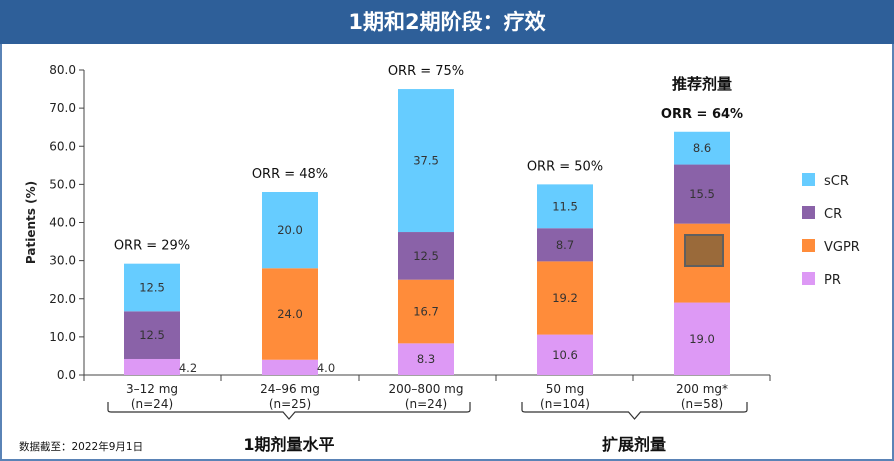 The image size is (894, 461). I want to click on x-category-label: 200–800 mg, so click(426, 389).